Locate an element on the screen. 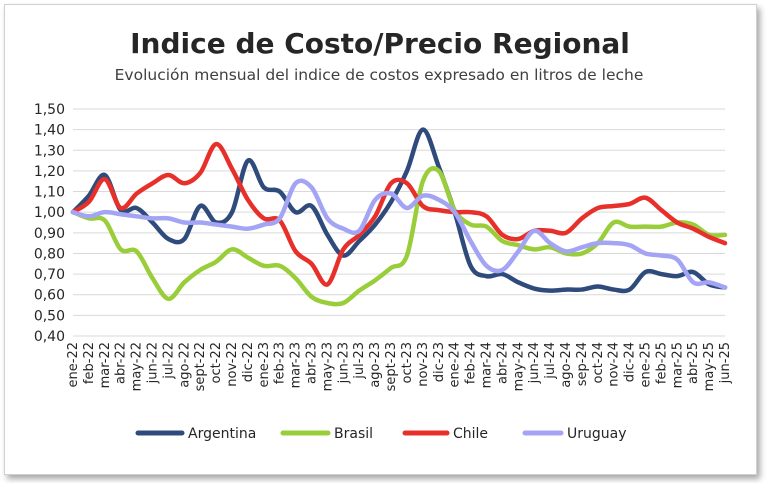  x-tick-label: feb-23 is located at coordinates (280, 363).